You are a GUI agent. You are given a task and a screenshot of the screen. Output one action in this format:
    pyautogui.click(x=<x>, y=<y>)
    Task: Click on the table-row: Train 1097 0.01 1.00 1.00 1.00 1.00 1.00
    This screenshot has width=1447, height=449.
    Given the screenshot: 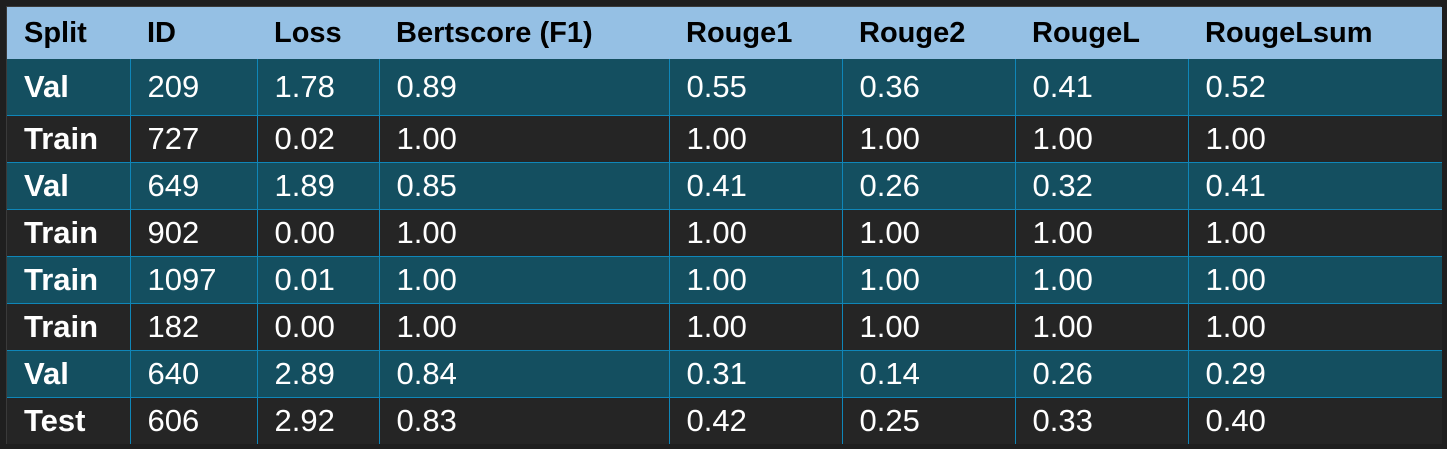 What is the action you would take?
    pyautogui.click(x=724, y=280)
    